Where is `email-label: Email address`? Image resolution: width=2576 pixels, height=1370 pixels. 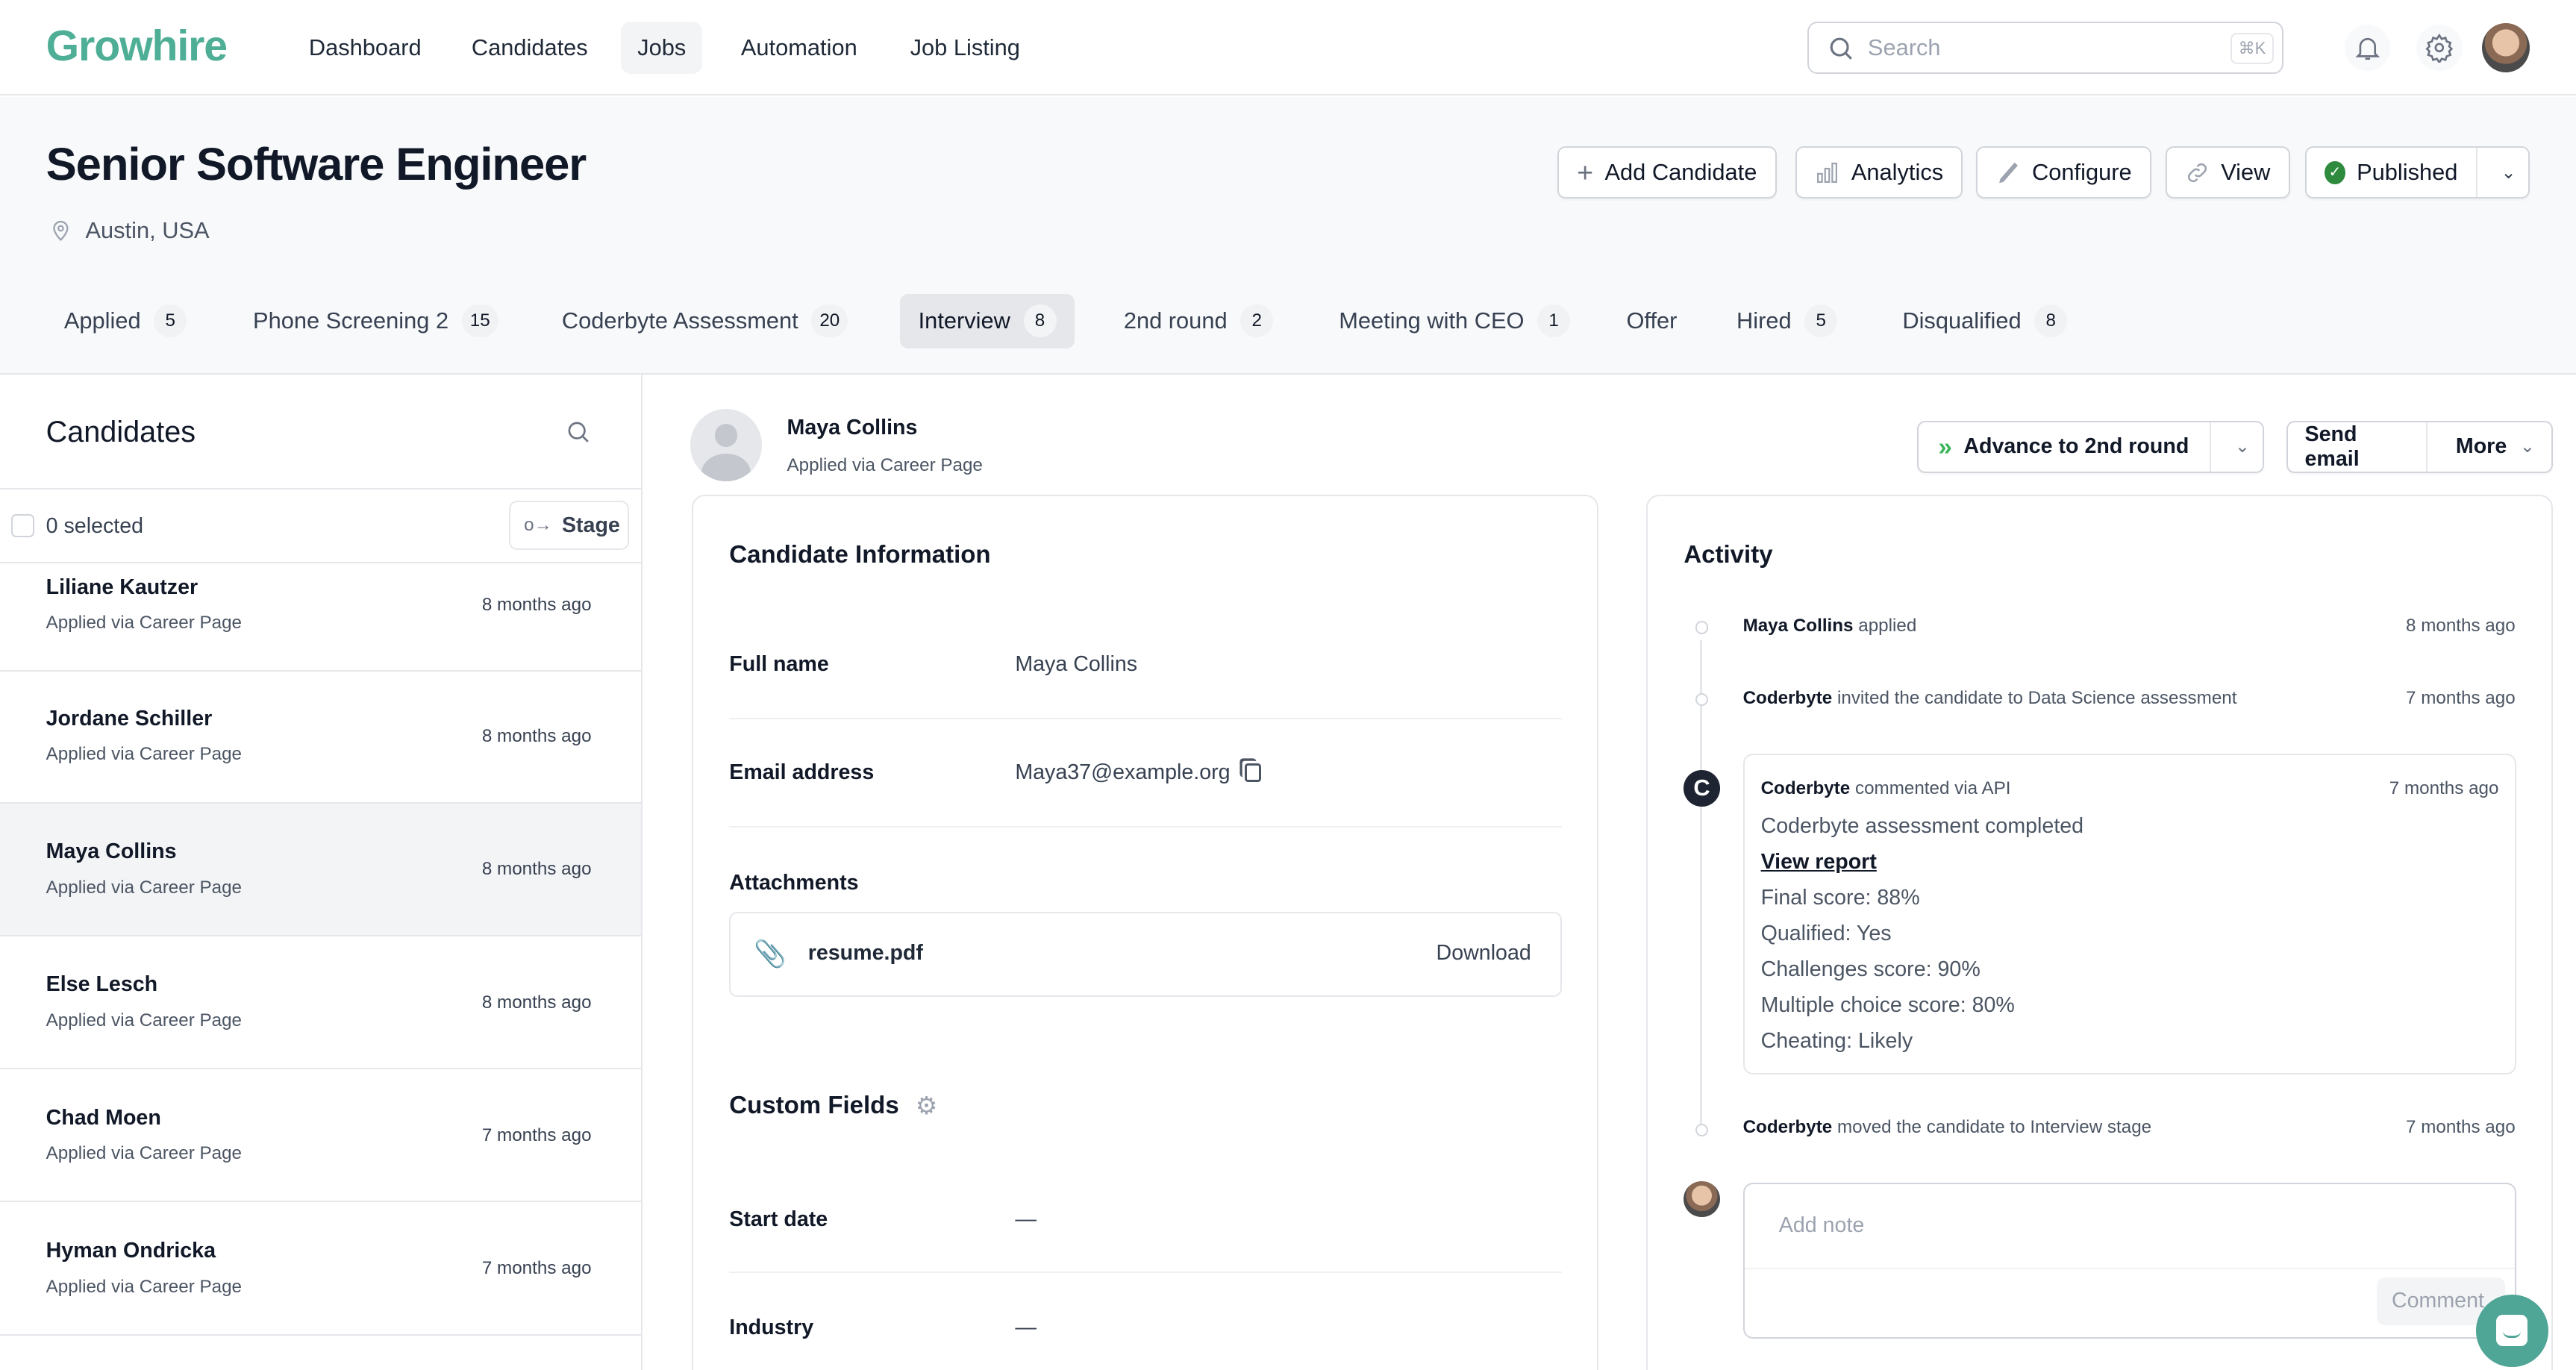
email-label: Email address is located at coordinates (802, 772).